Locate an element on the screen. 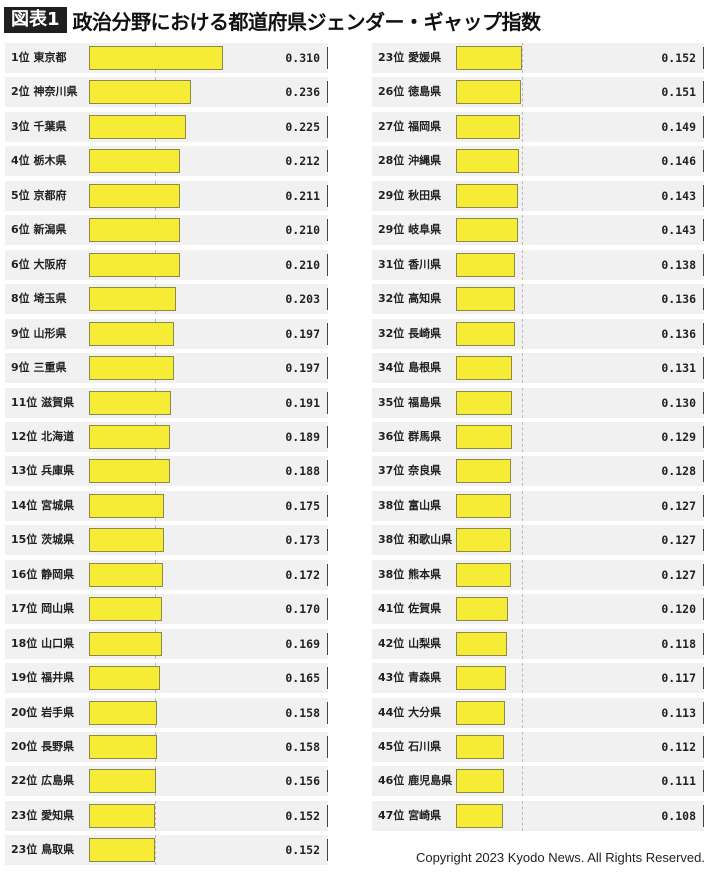  chart-row: 4位 栃木県 0.212 is located at coordinates (166, 161).